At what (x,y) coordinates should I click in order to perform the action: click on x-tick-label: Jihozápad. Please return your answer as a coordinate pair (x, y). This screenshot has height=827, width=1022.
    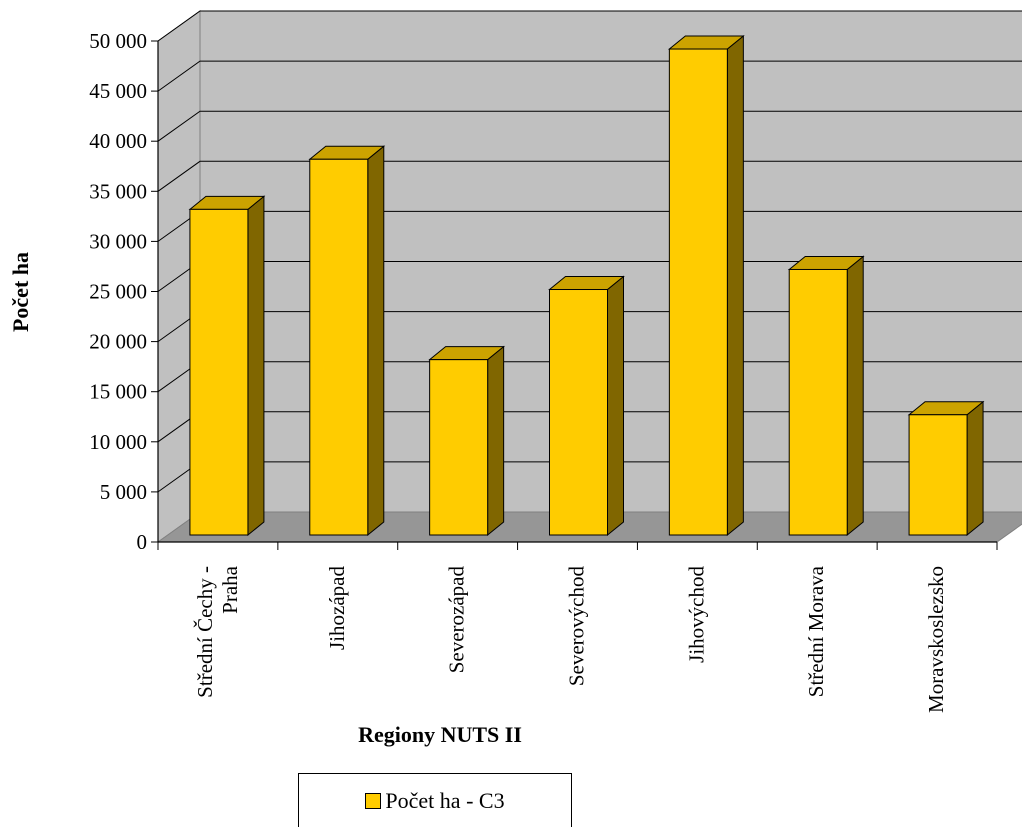
    Looking at the image, I should click on (337, 608).